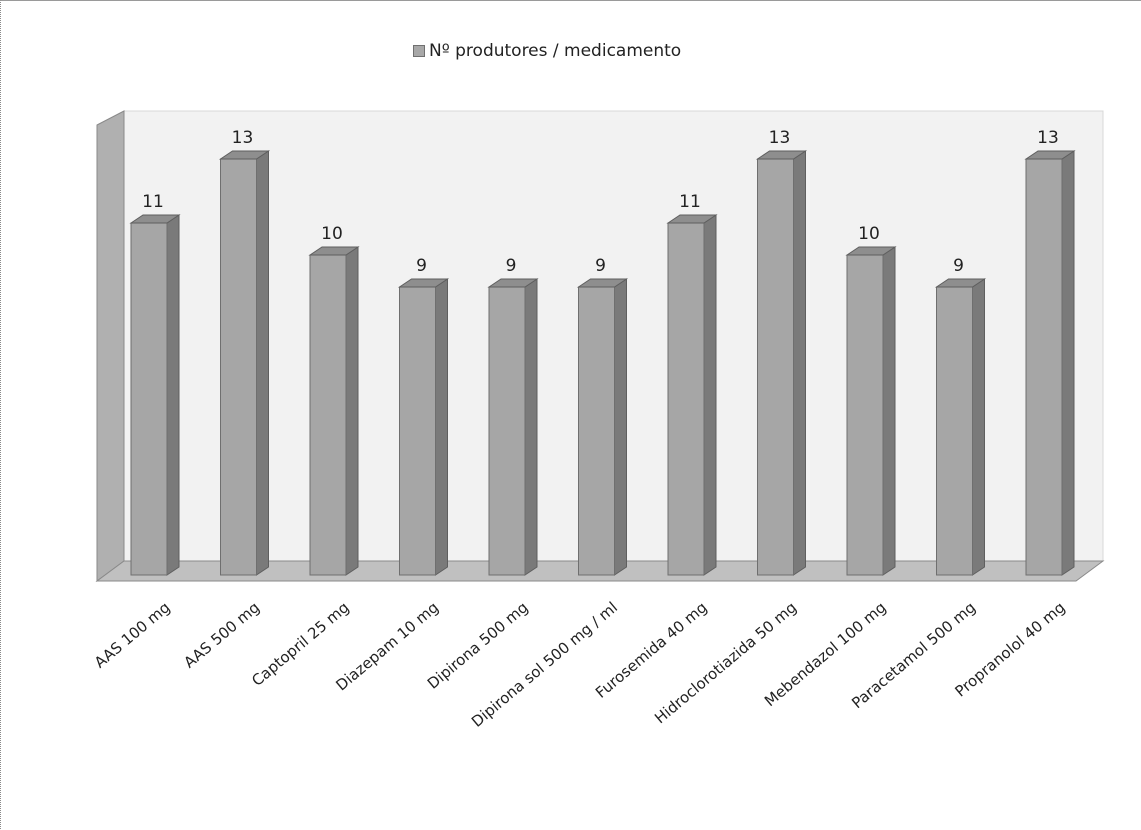 This screenshot has height=830, width=1141. Describe the element at coordinates (544, 664) in the screenshot. I see `x-tick-label: Dipirona sol 500 mg / ml` at that location.